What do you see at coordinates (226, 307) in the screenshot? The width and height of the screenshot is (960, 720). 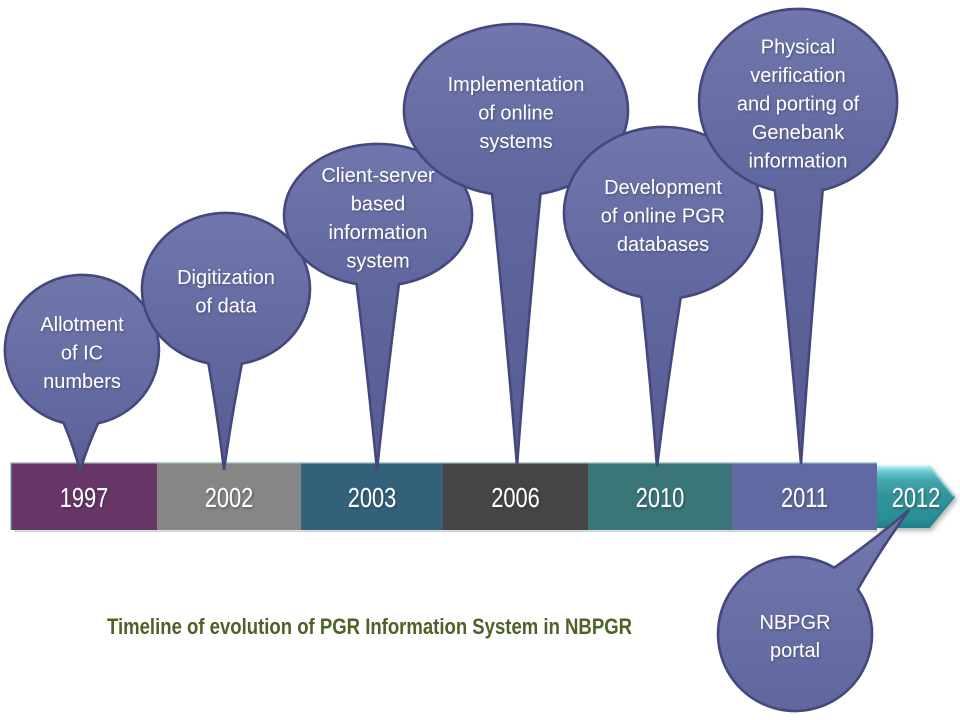 I see `svg-text: of data` at bounding box center [226, 307].